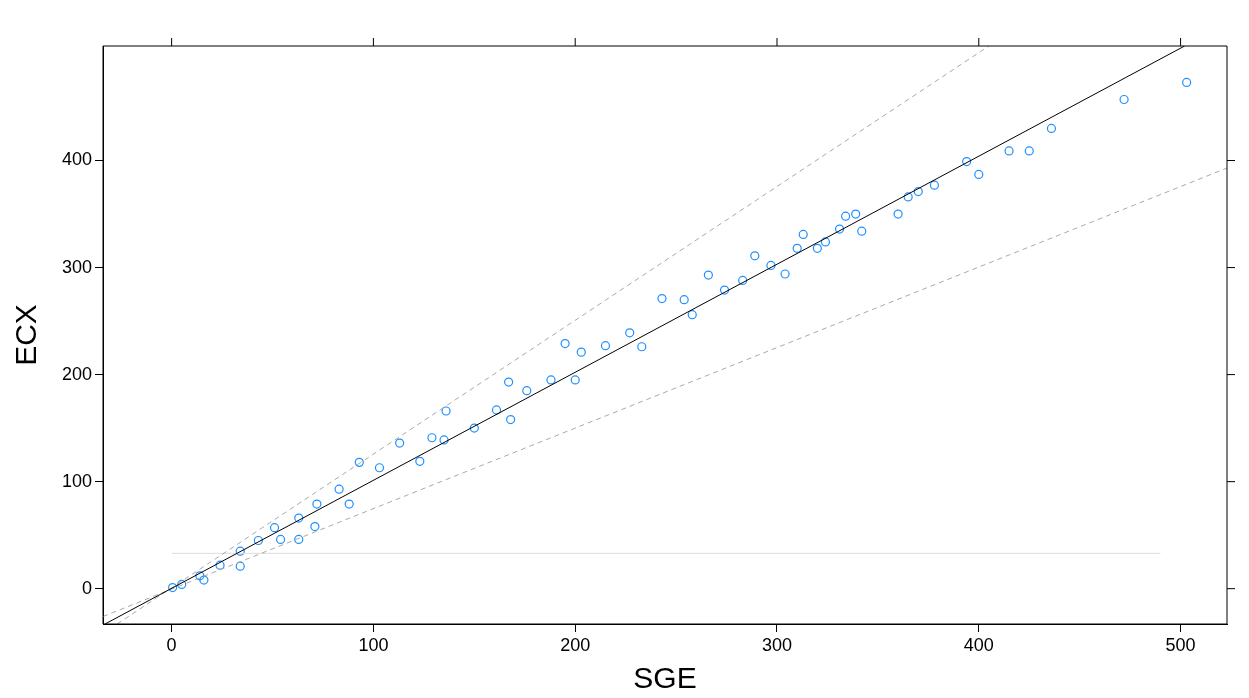 The width and height of the screenshot is (1249, 698). I want to click on x-axis-title: SGE, so click(665, 678).